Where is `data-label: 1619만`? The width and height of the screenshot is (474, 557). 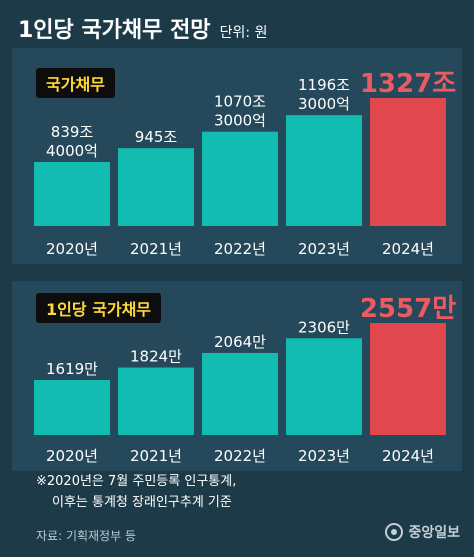
data-label: 1619만 is located at coordinates (72, 369).